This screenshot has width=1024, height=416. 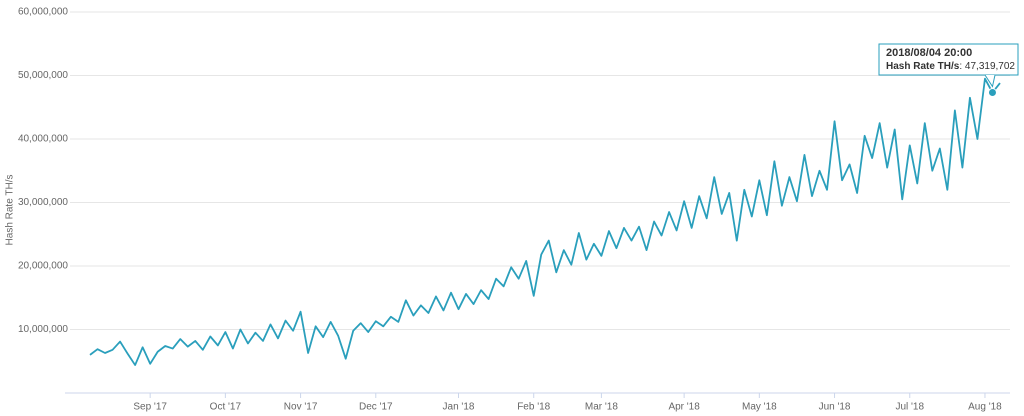 What do you see at coordinates (43, 139) in the screenshot?
I see `y-tick-label: 40,000,000` at bounding box center [43, 139].